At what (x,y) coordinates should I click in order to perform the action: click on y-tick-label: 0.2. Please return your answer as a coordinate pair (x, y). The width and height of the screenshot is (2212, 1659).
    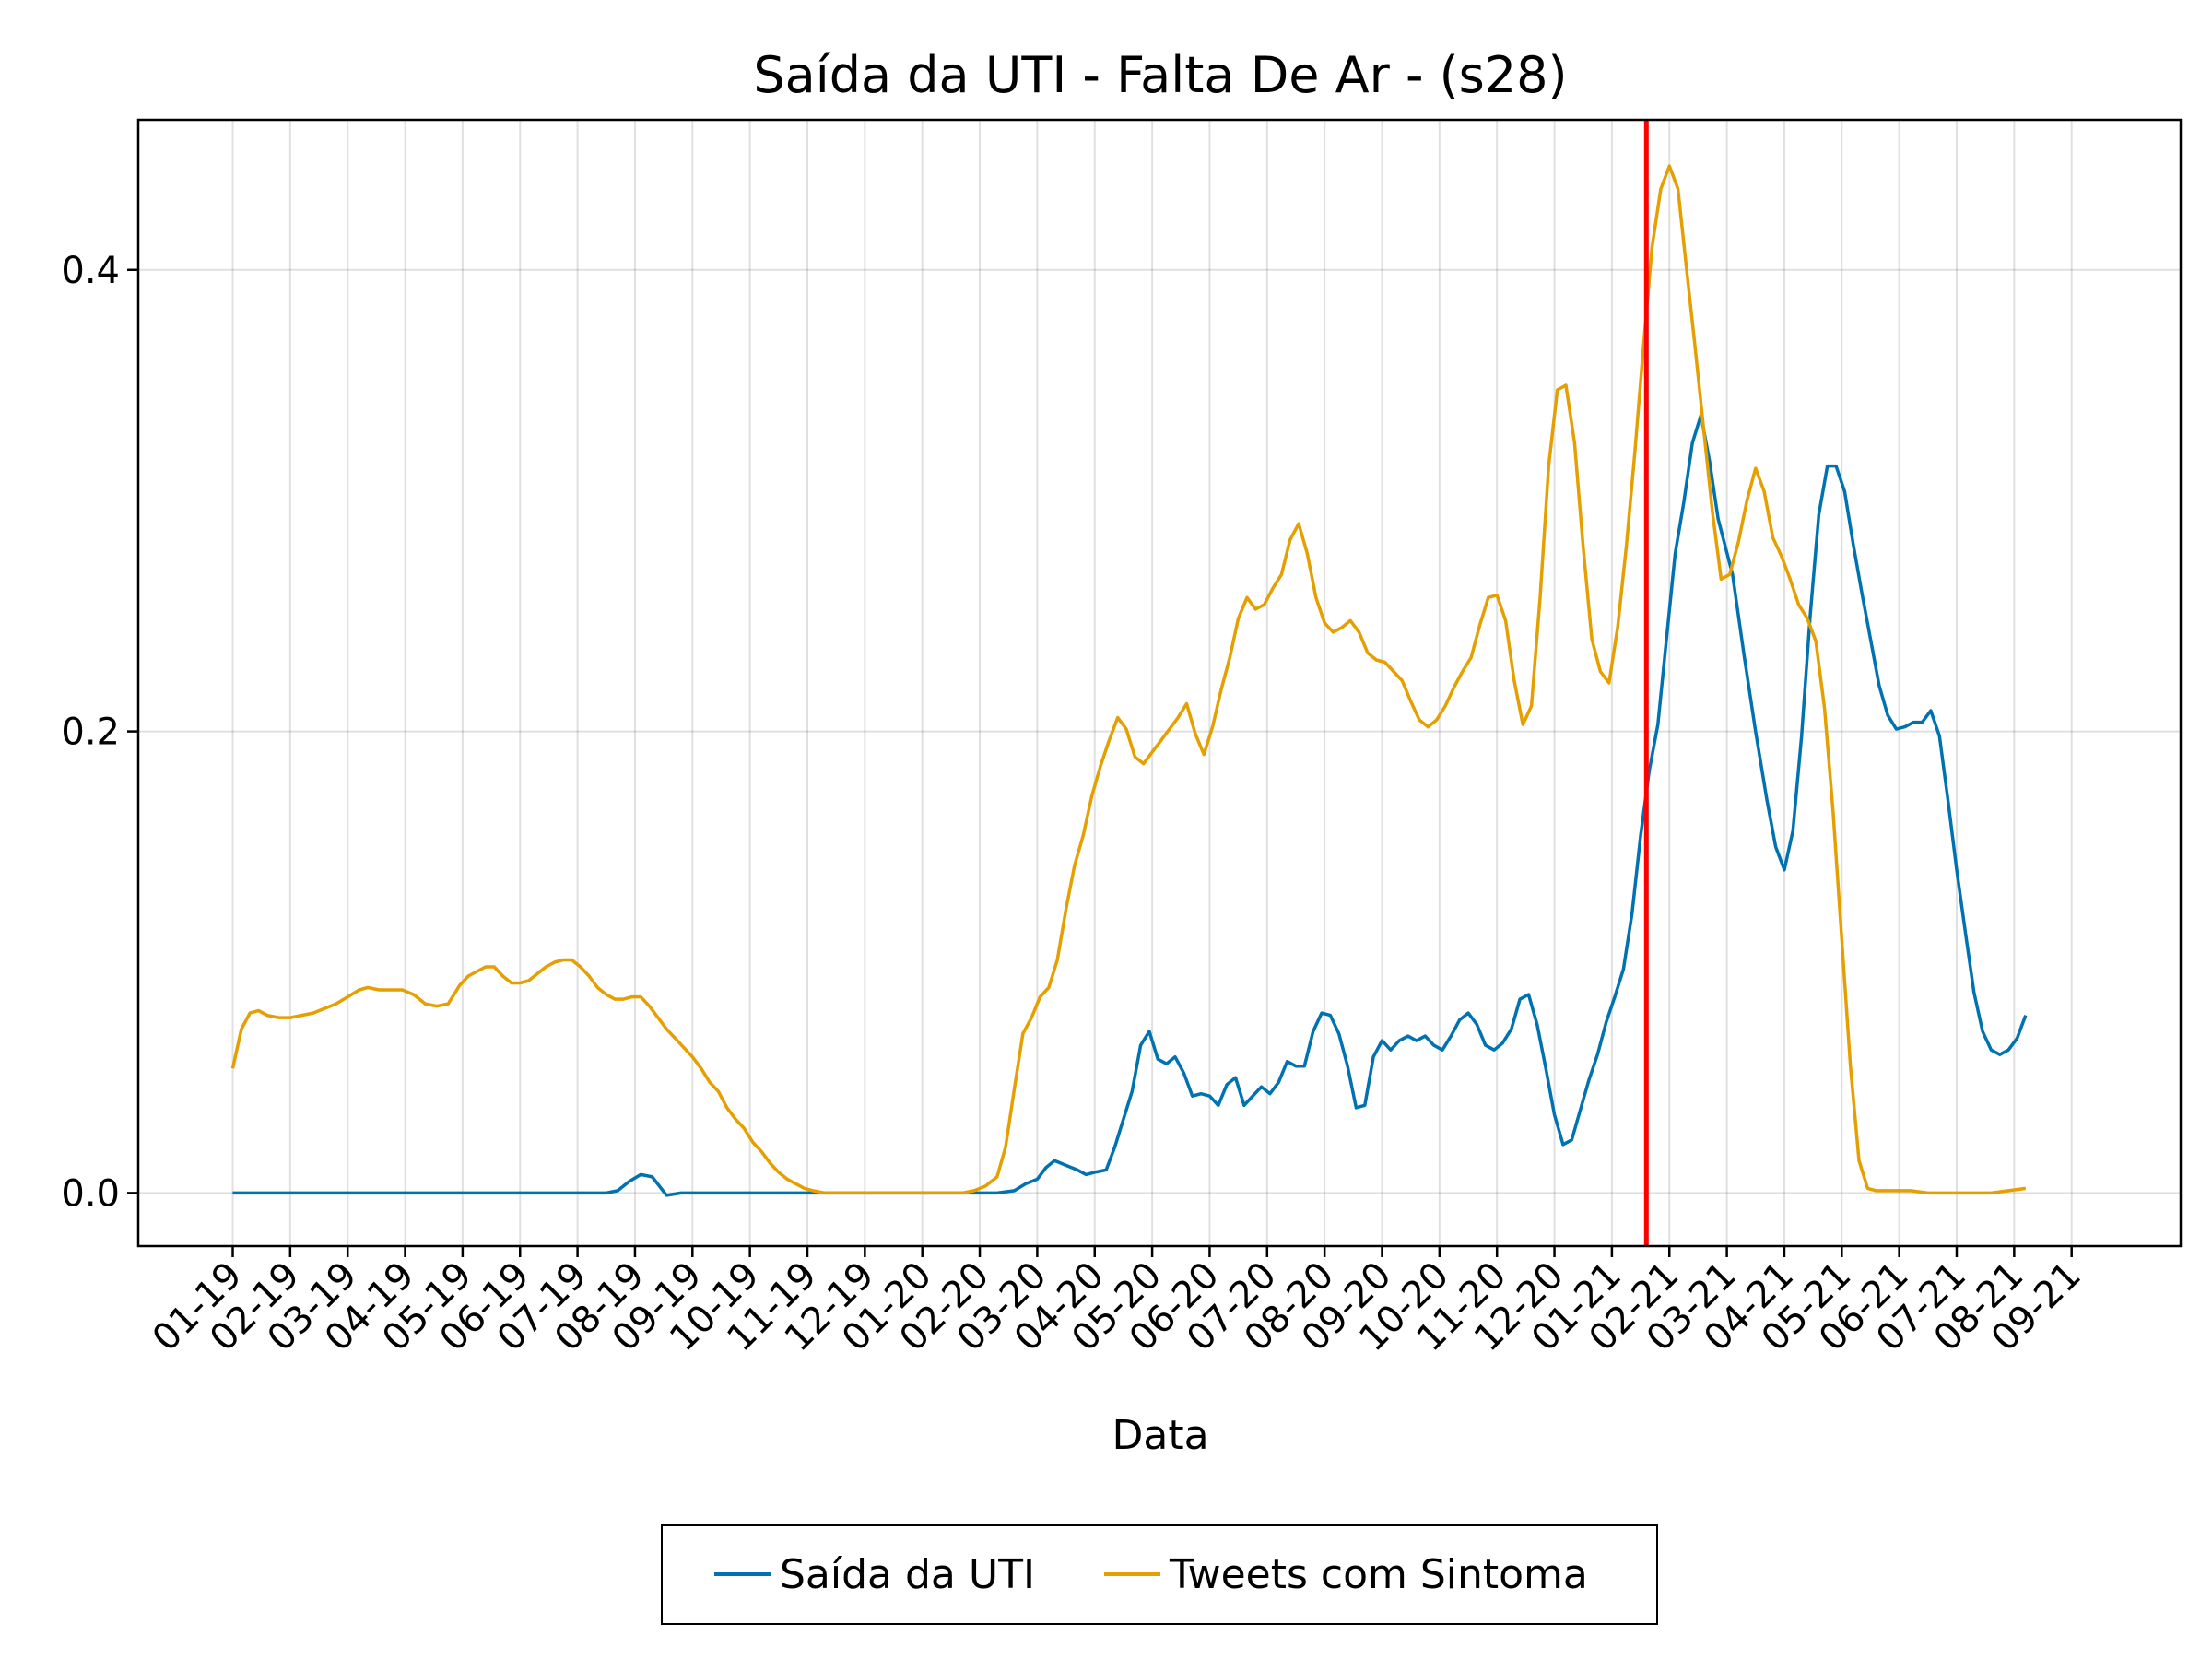
    Looking at the image, I should click on (90, 733).